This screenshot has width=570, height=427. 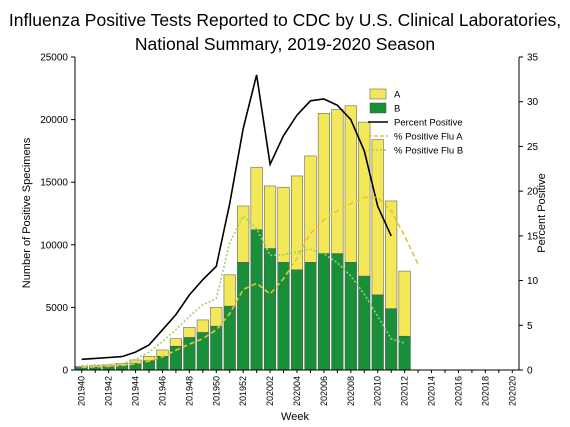 What do you see at coordinates (27, 212) in the screenshot?
I see `y-axis-label-left: Number of Positive Specimens` at bounding box center [27, 212].